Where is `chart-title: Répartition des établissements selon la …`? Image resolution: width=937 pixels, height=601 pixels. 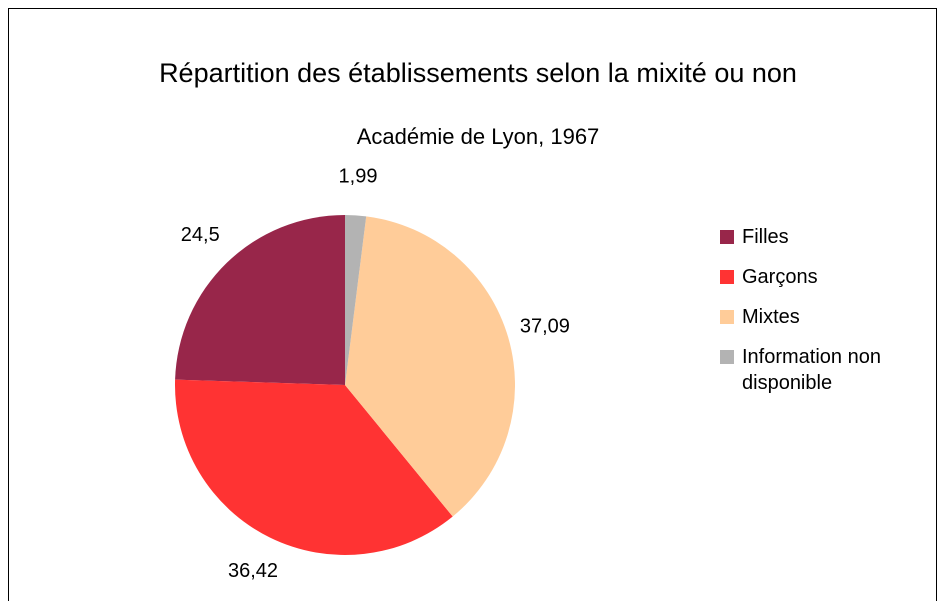 chart-title: Répartition des établissements selon la … is located at coordinates (478, 73).